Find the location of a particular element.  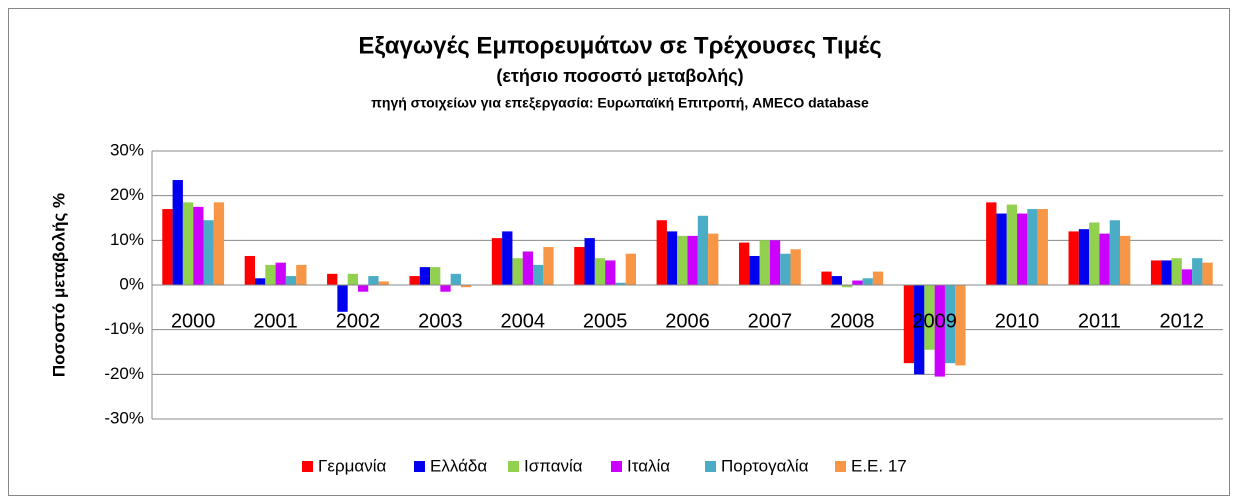

chart-title: Εξαγωγές Εμπορευμάτων σε Τρέχουσες Τιμές is located at coordinates (619, 45).